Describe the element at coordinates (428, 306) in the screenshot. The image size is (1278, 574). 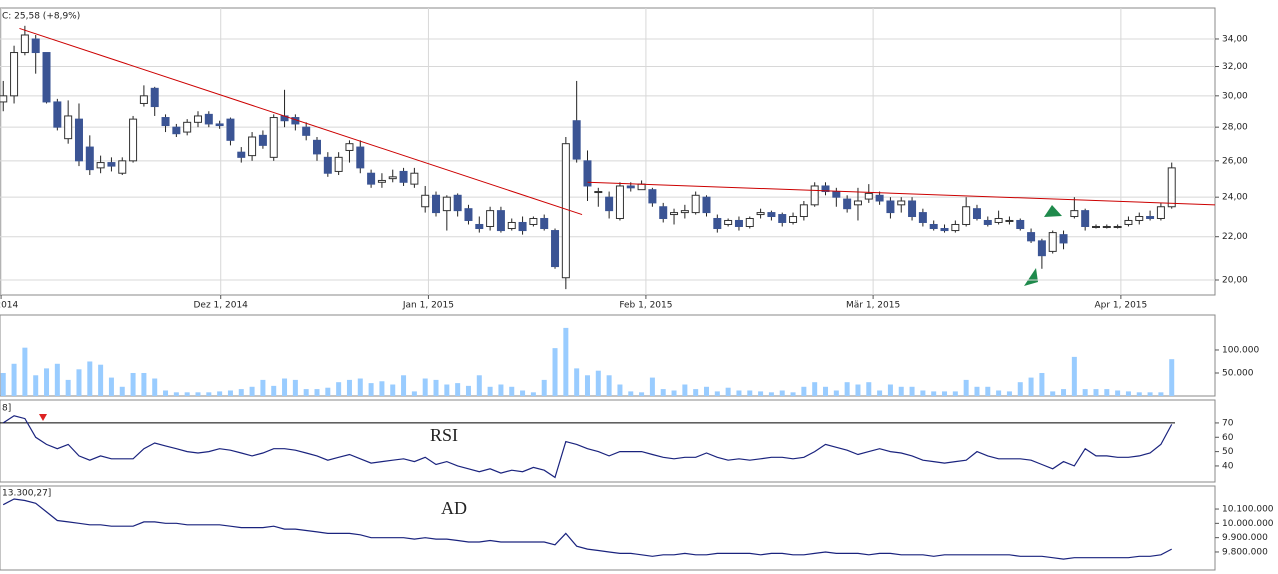
I see `x-tick-label: Jan 1, 2015` at that location.